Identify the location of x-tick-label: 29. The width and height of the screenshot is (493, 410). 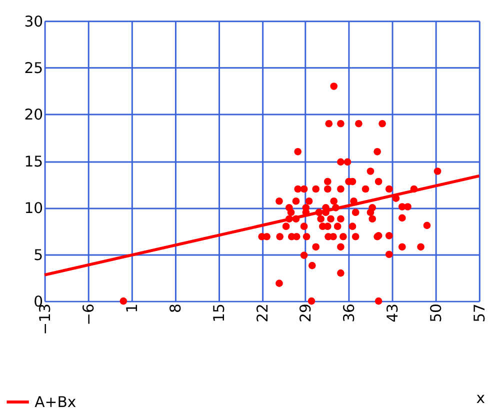
(306, 313).